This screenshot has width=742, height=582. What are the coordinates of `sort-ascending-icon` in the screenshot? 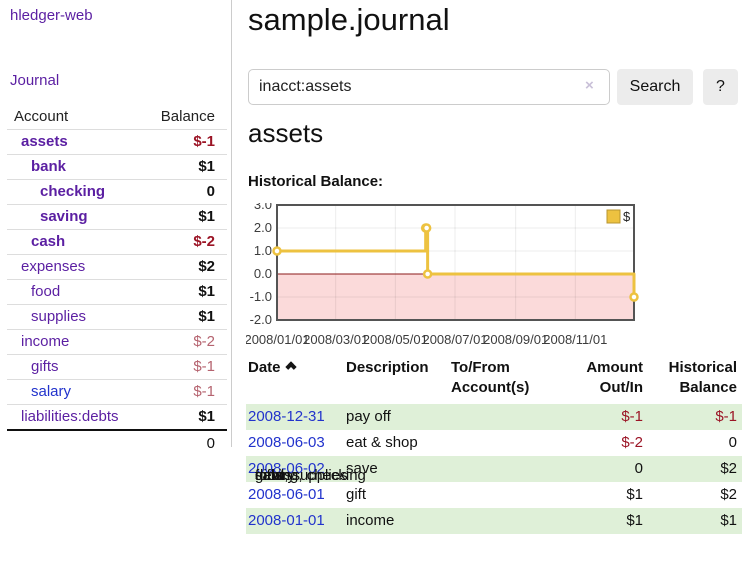 It's located at (290, 367).